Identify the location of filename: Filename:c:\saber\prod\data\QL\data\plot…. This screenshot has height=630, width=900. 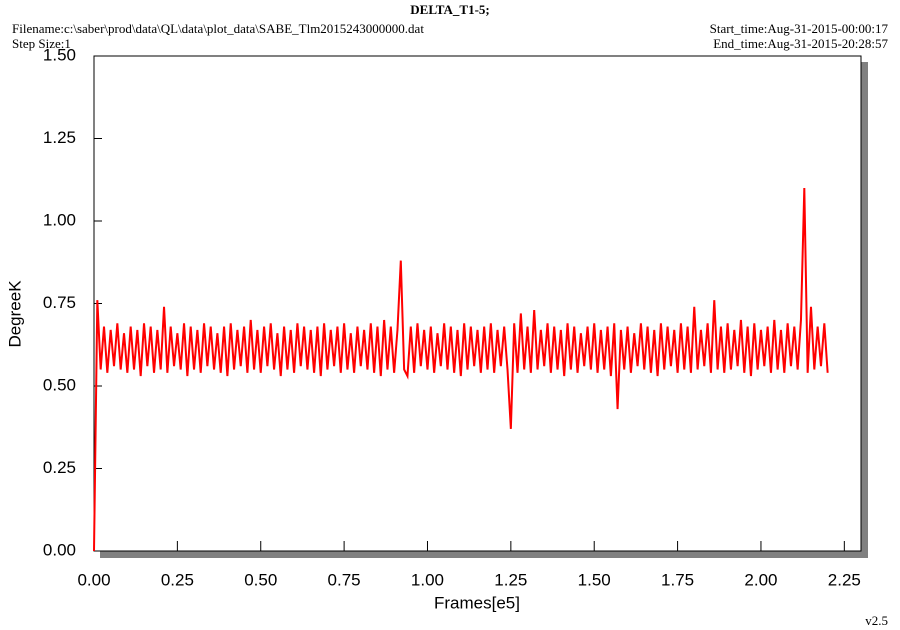
(218, 28).